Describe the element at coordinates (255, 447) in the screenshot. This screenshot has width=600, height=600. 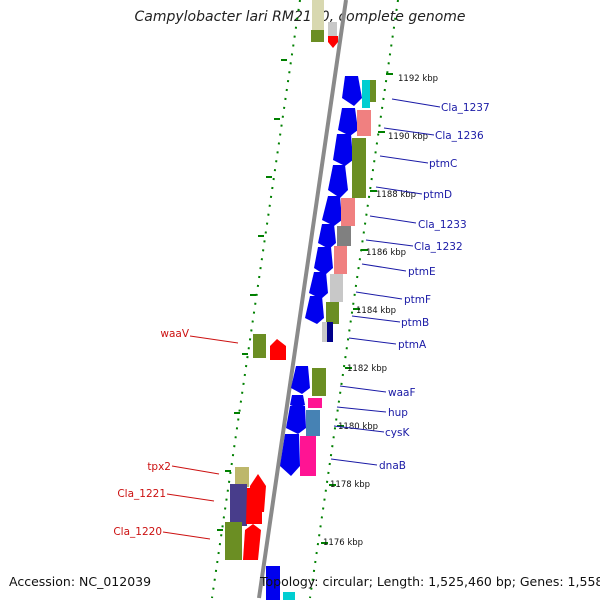
I see `left-forward-cluster` at that location.